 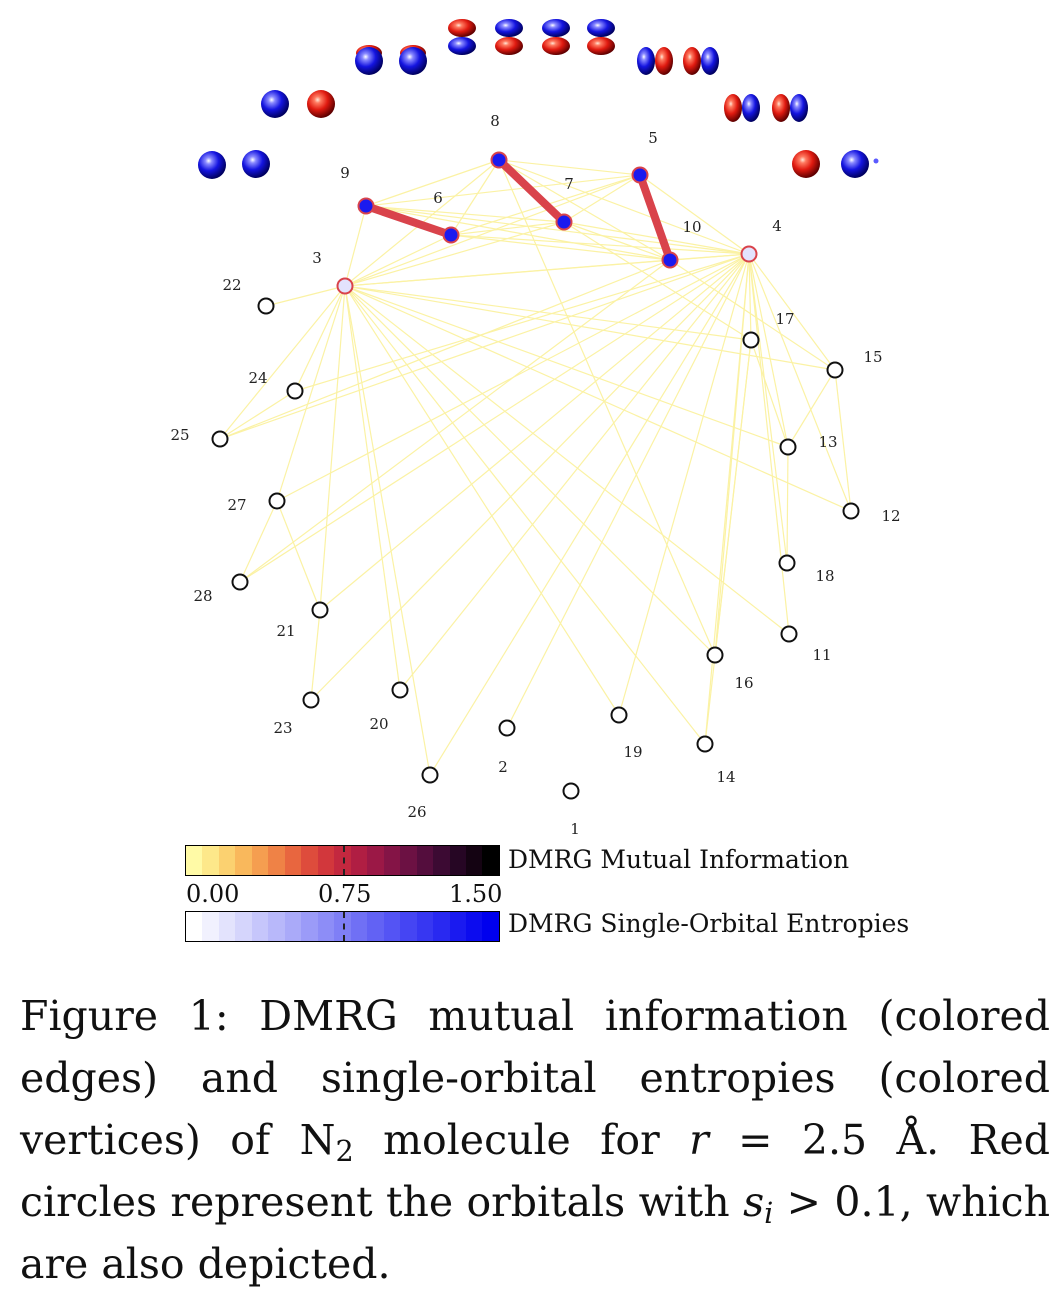 What do you see at coordinates (575, 829) in the screenshot?
I see `node-label-1: 1` at bounding box center [575, 829].